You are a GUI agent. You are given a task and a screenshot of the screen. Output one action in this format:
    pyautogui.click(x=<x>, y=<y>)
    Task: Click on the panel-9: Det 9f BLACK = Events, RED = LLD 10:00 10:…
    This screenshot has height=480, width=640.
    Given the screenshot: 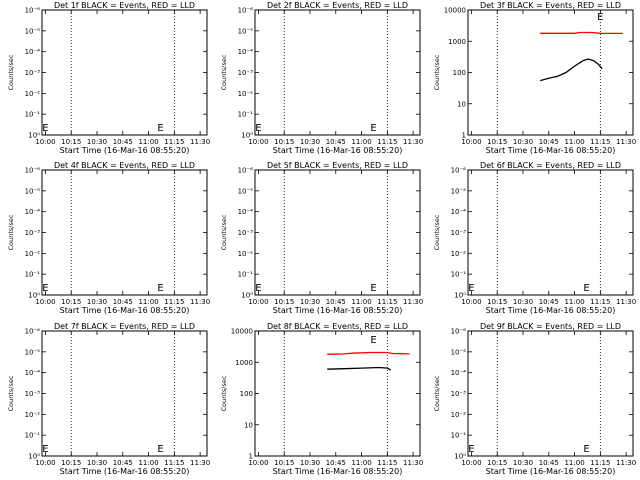 What is the action you would take?
    pyautogui.click(x=534, y=399)
    